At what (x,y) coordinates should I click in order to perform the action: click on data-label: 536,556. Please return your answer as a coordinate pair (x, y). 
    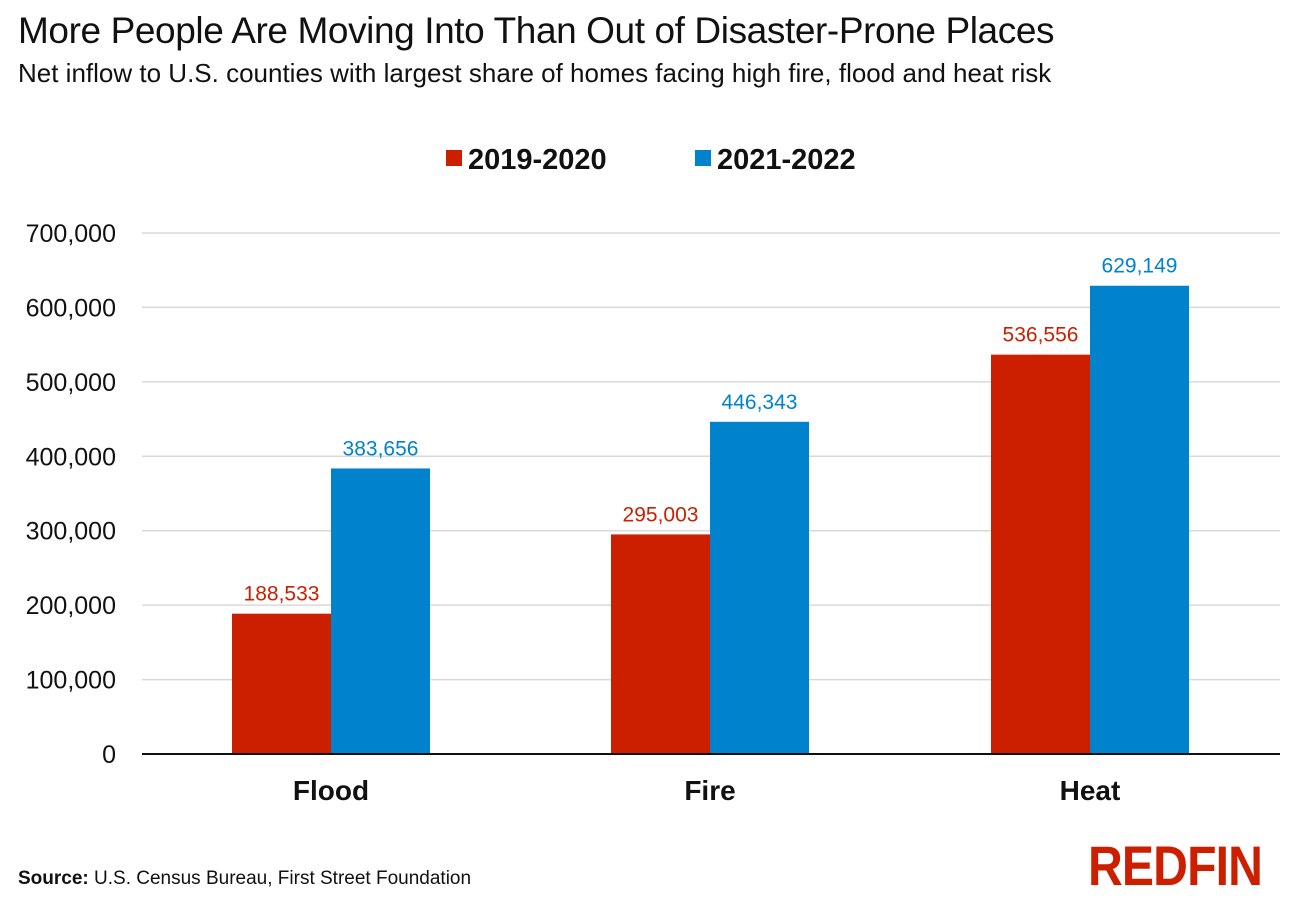
    Looking at the image, I should click on (1041, 335).